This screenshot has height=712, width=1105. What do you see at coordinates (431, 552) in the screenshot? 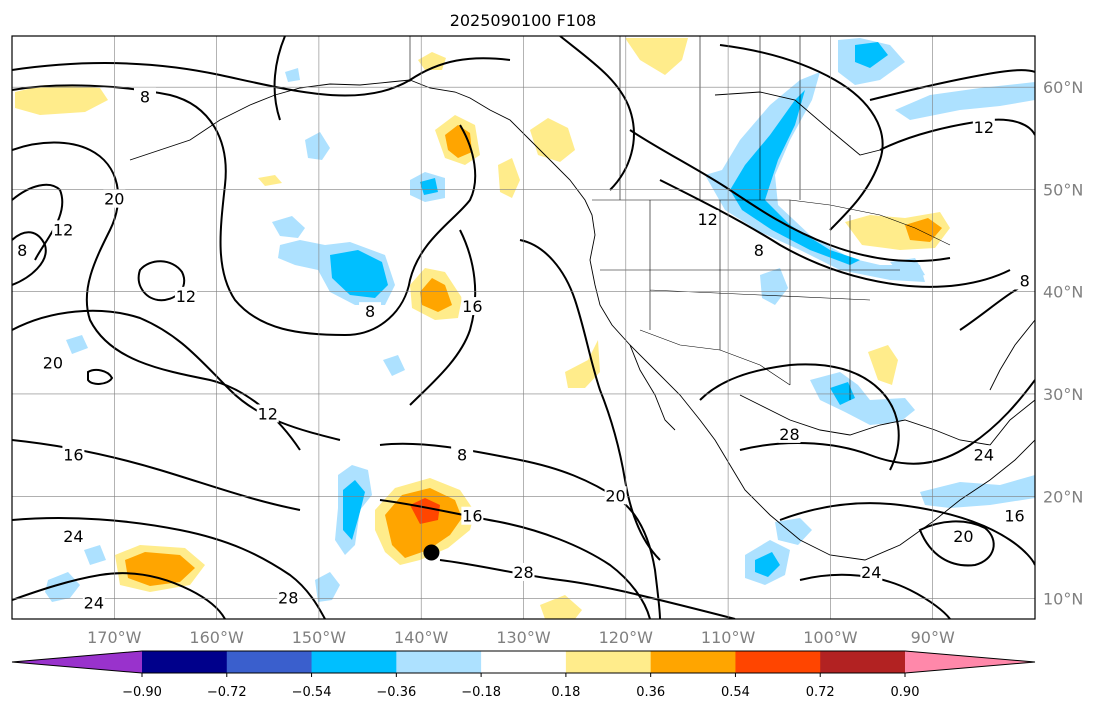
I see `storm-center-marker` at bounding box center [431, 552].